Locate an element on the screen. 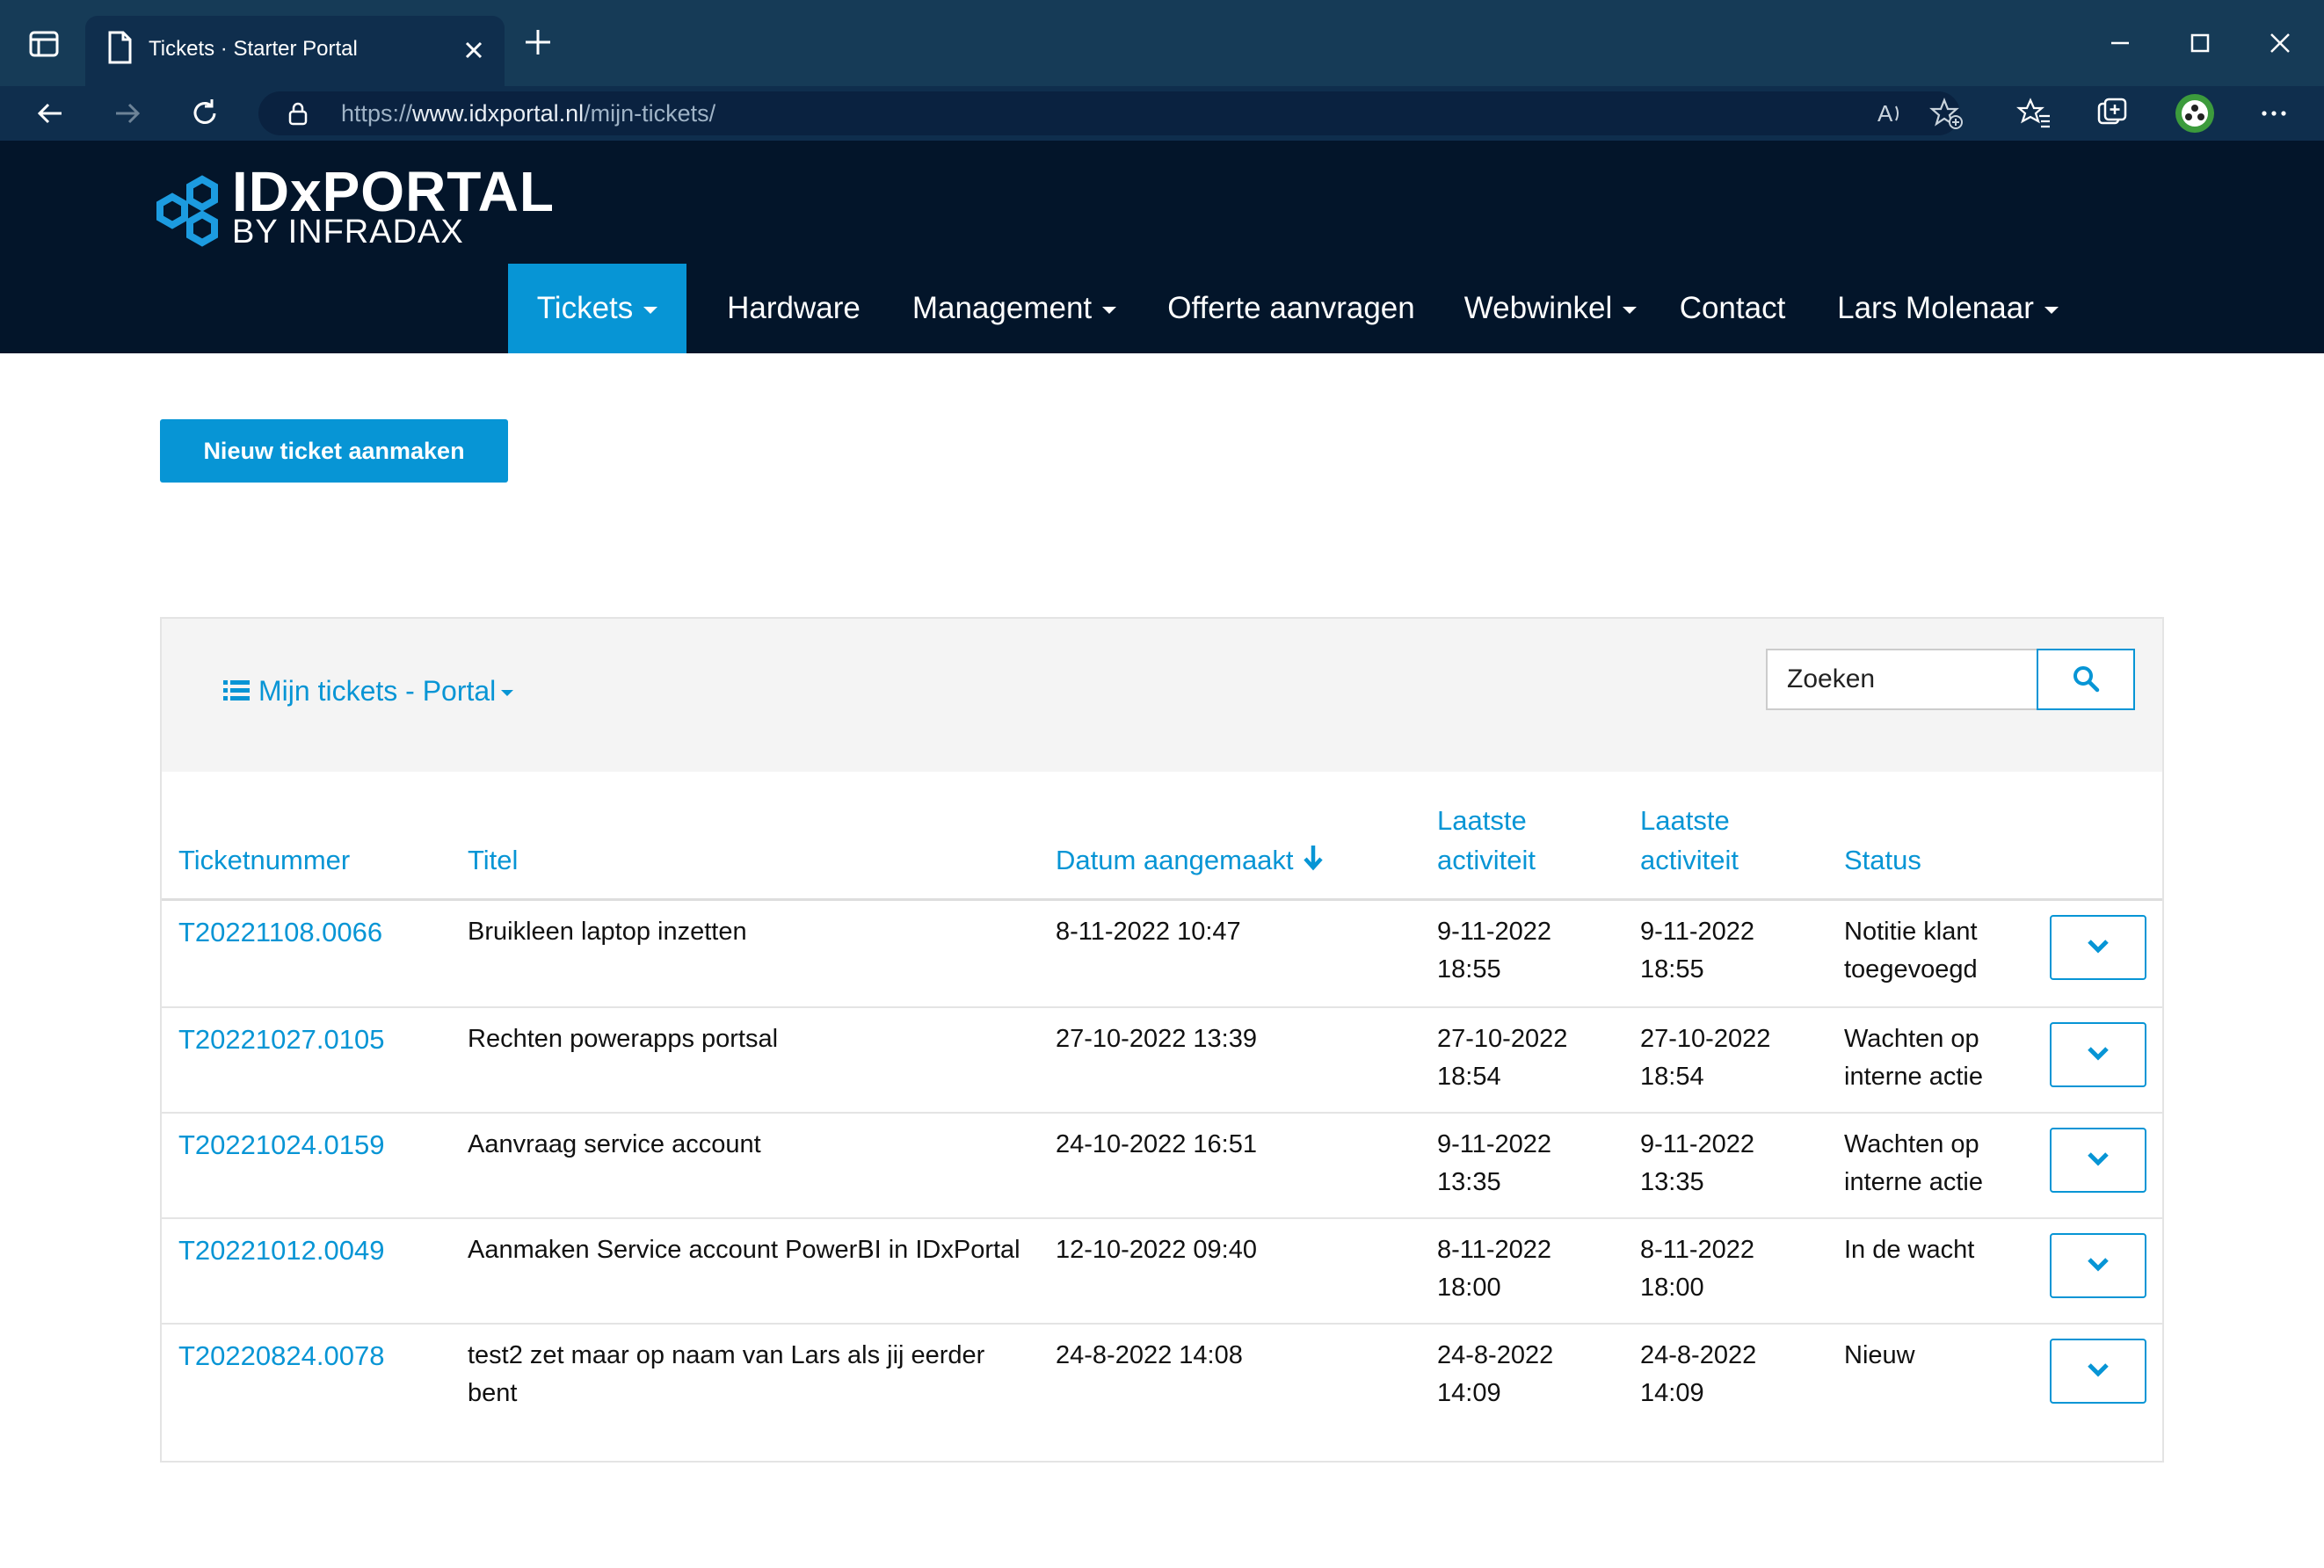 The height and width of the screenshot is (1568, 2324). more-options-icon is located at coordinates (2273, 113).